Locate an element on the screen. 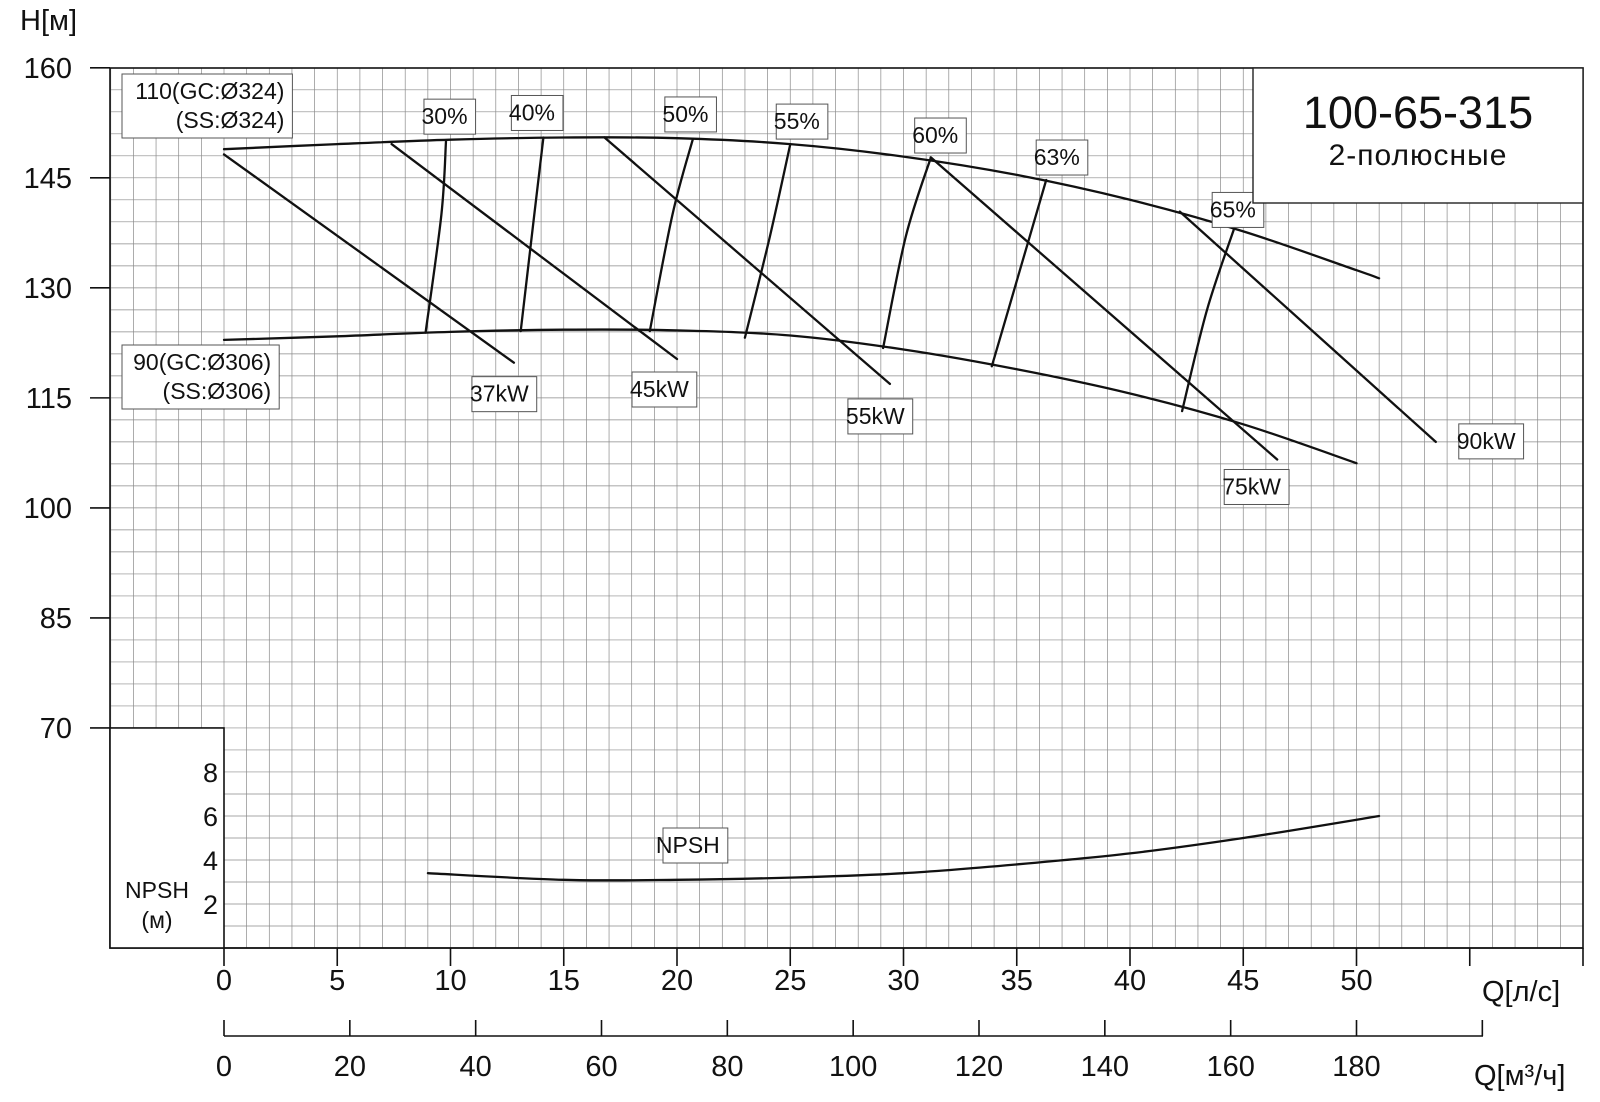 The width and height of the screenshot is (1600, 1102). y-tick-label: 85 is located at coordinates (56, 619).